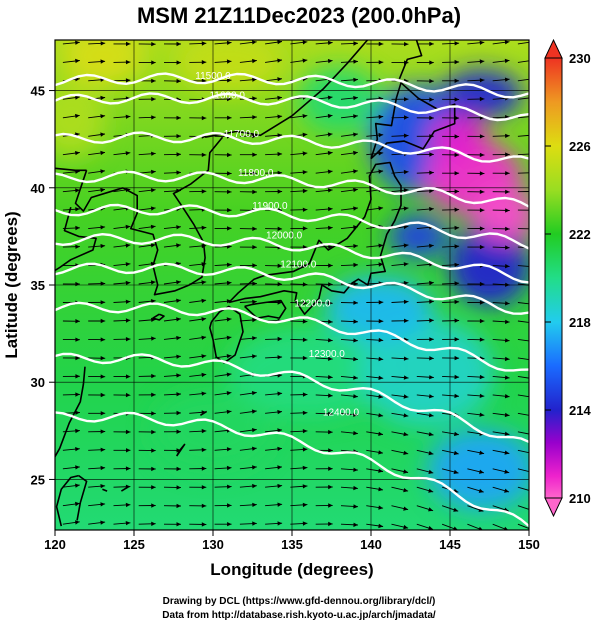 This screenshot has height=625, width=599. I want to click on x-axis-label: Longitude (degrees), so click(291, 569).